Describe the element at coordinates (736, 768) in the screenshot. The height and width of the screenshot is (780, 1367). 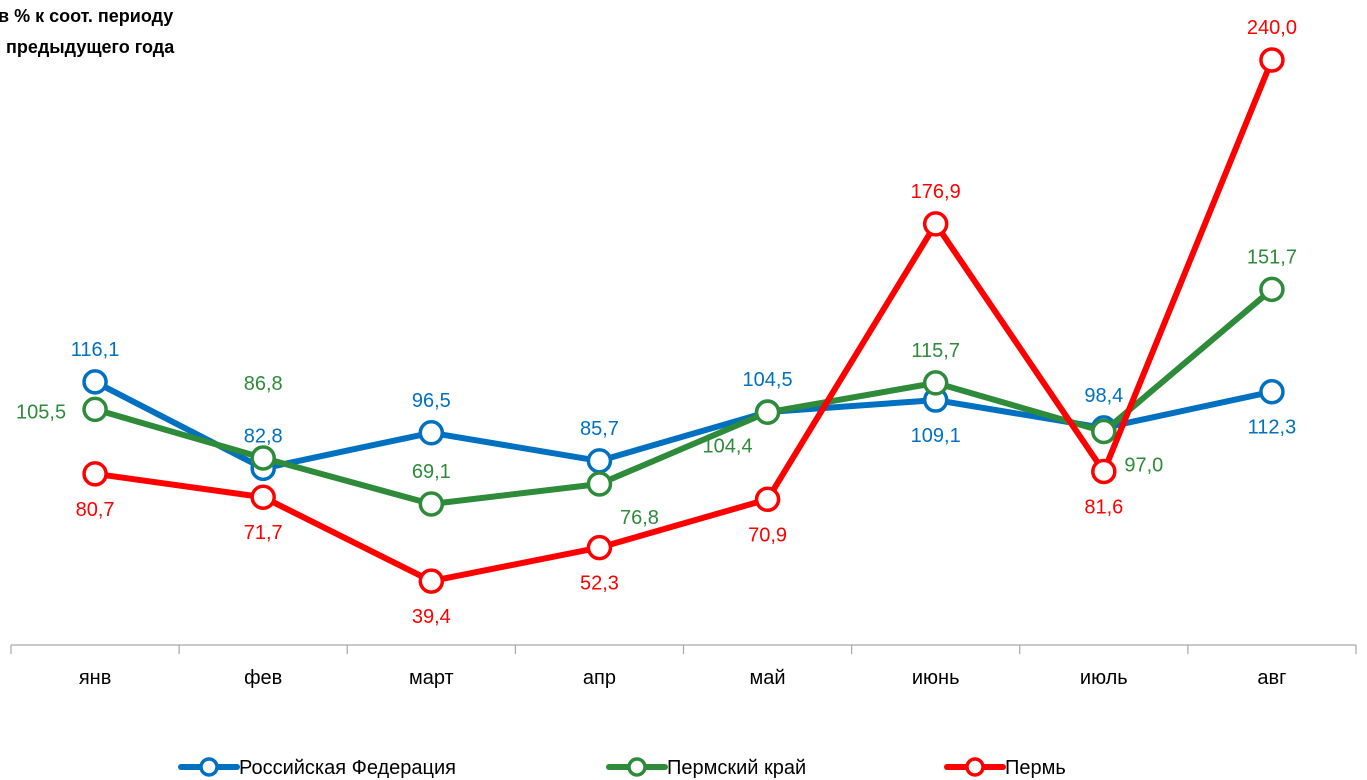
I see `legend-label: Пермский край` at that location.